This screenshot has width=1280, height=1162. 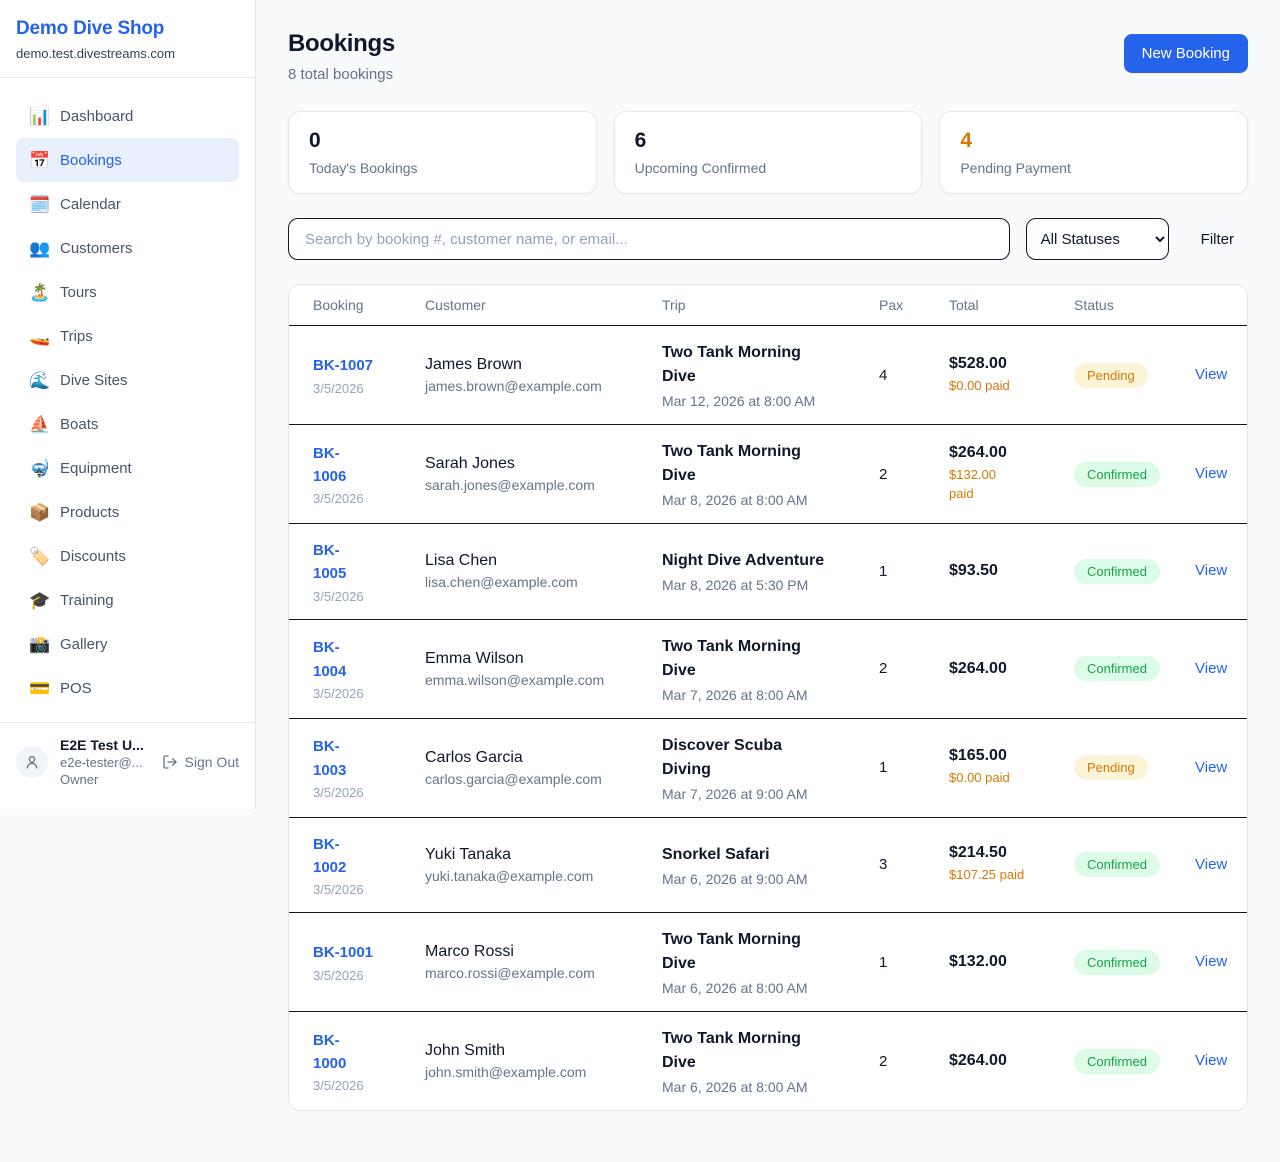 I want to click on booking-cell: BK- 1003 3/5/2026, so click(x=357, y=767).